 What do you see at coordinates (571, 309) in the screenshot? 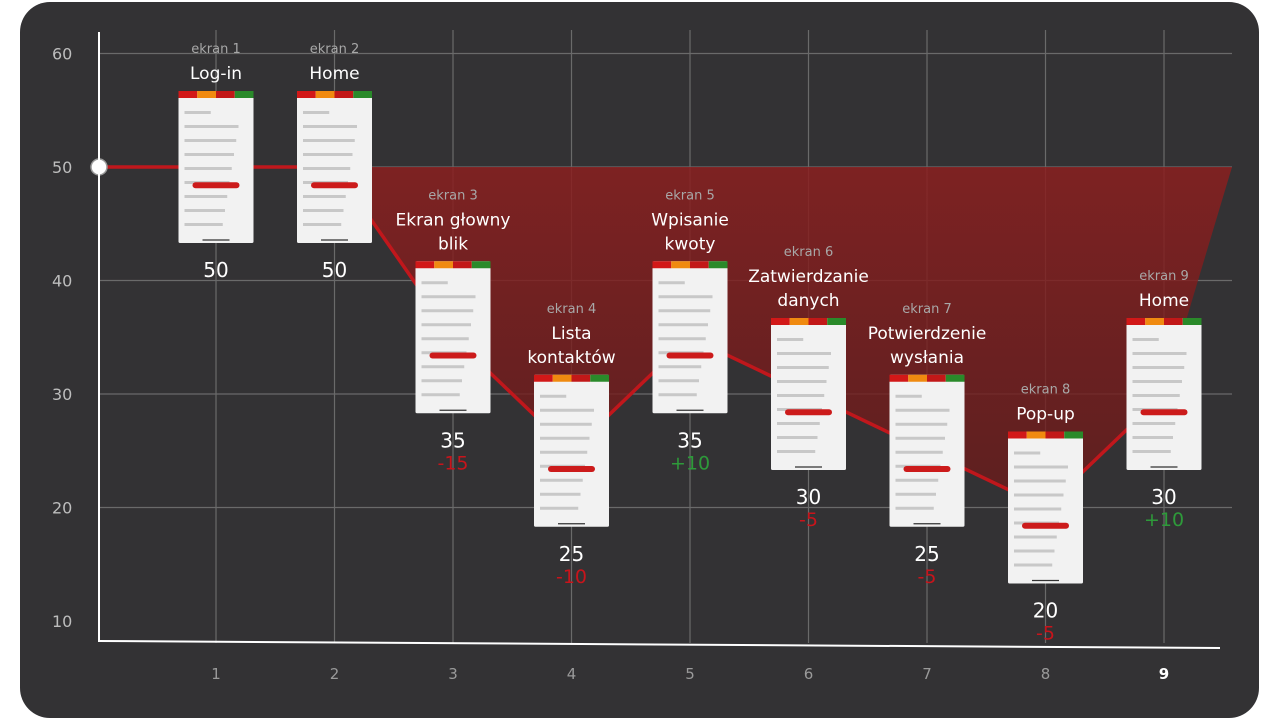
I see `screen-tag: ekran 4` at bounding box center [571, 309].